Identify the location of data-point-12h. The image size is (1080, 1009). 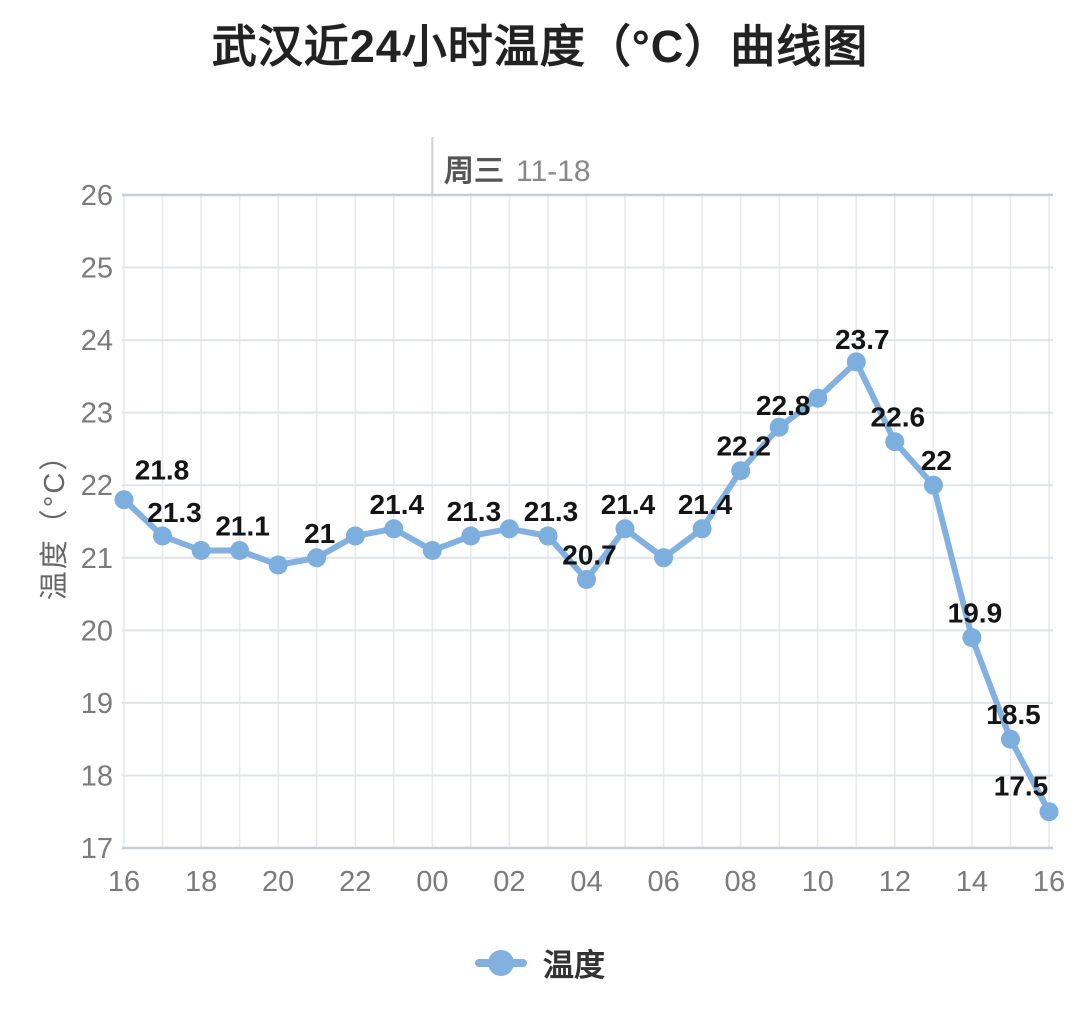
(895, 442).